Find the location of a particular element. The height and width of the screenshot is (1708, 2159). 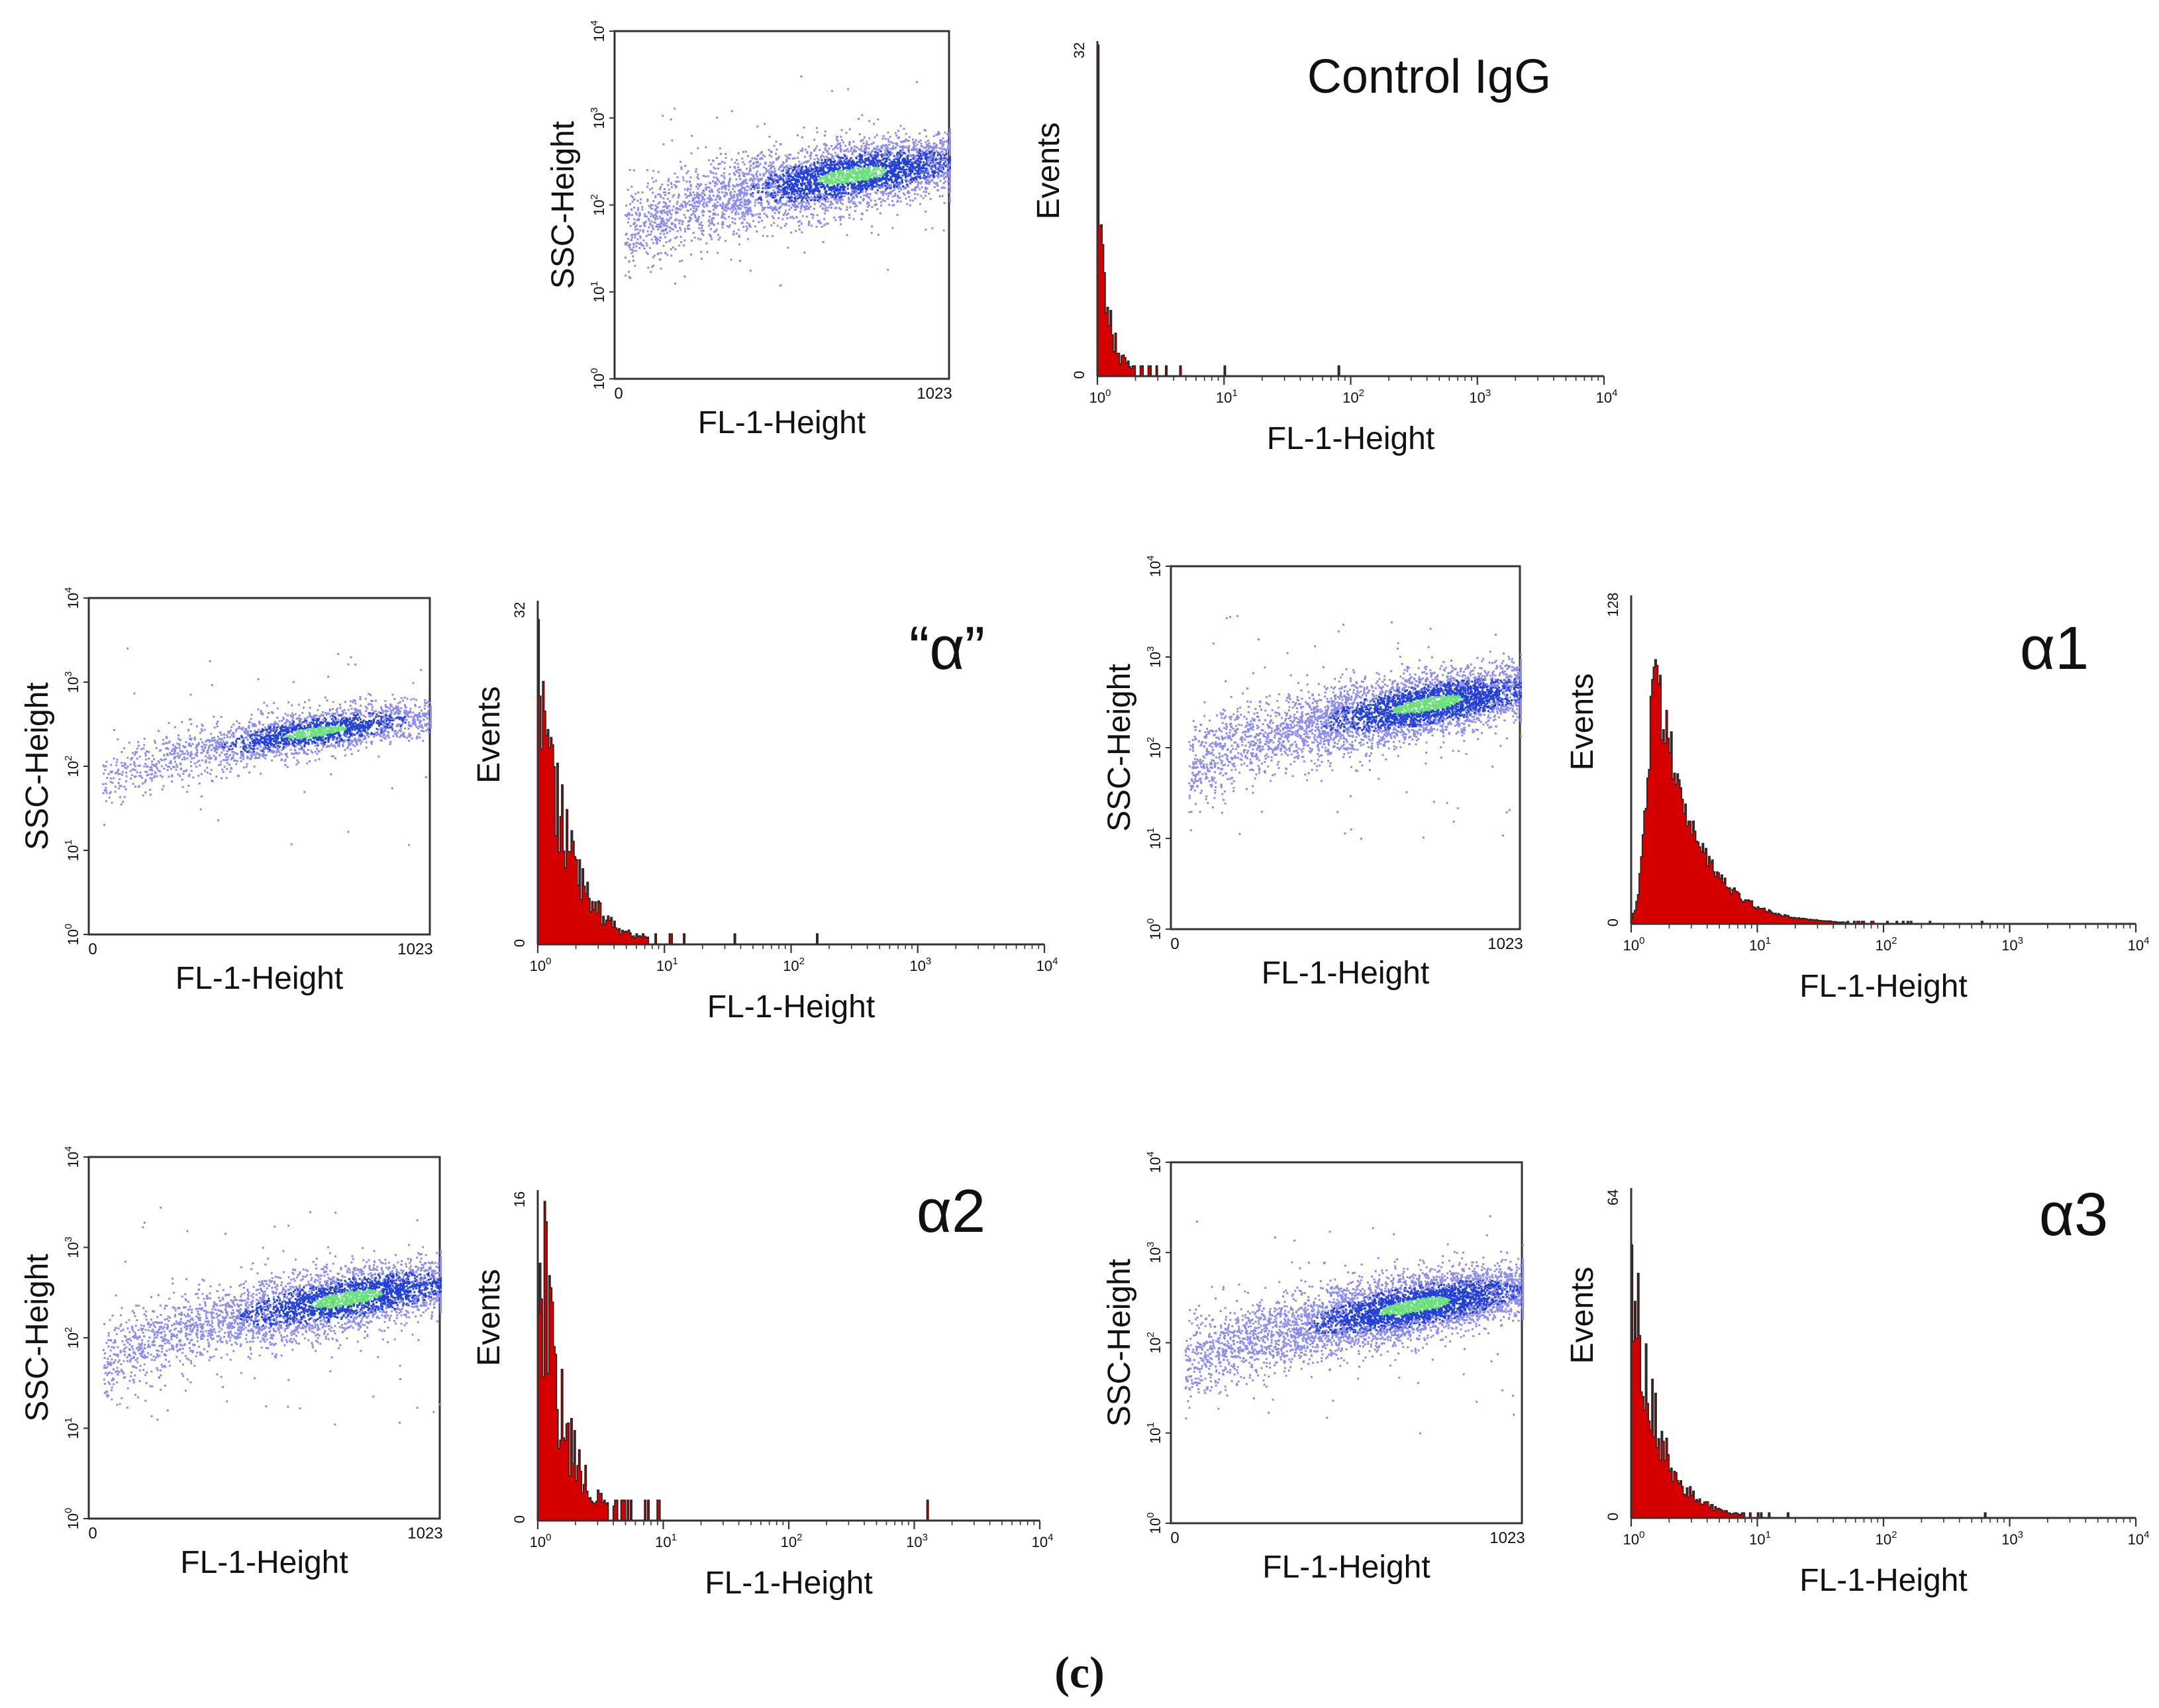

a-scatter-xlabel: FL-1-Height is located at coordinates (259, 979).